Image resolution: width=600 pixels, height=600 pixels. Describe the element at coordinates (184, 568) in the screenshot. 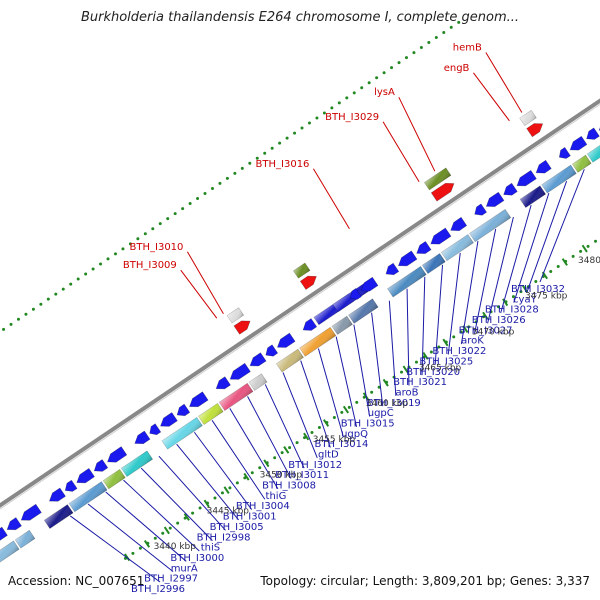

I see `gene-label-mura: murA` at that location.